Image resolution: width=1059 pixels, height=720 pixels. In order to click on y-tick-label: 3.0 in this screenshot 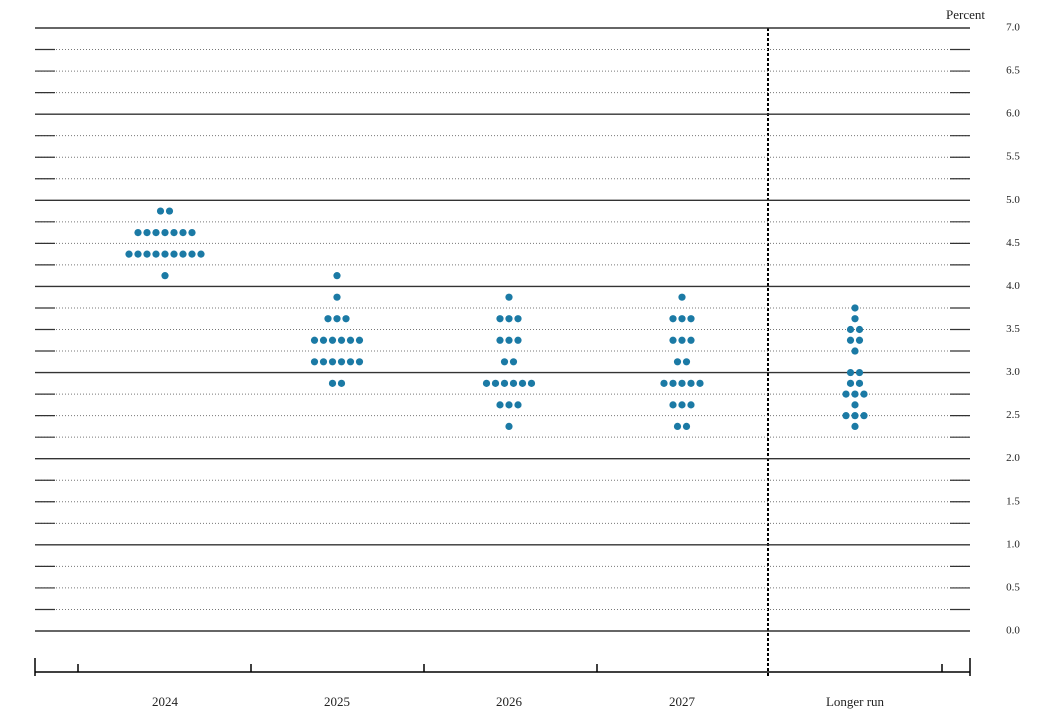, I will do `click(1013, 372)`.